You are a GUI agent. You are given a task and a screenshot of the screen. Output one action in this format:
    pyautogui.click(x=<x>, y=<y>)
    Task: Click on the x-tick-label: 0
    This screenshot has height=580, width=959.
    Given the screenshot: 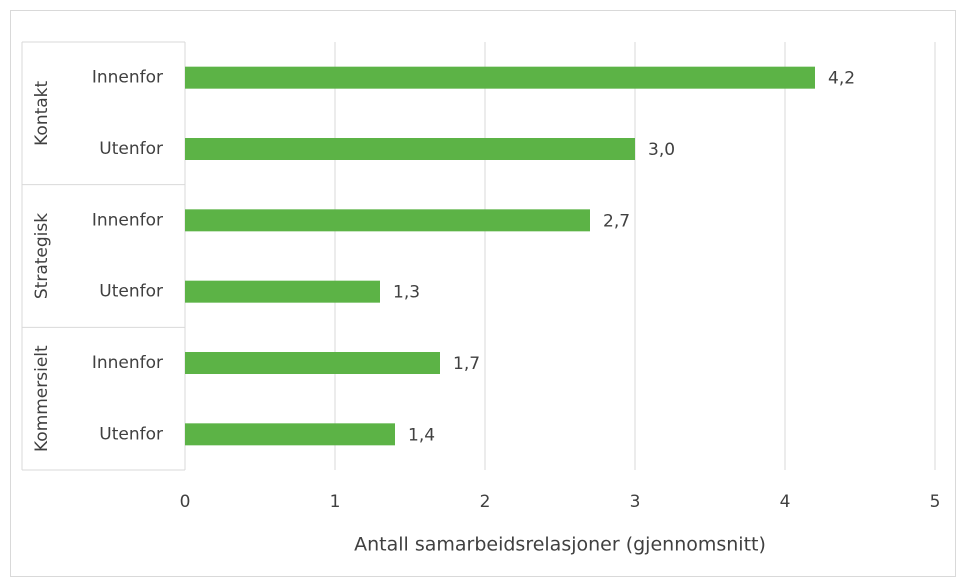 What is the action you would take?
    pyautogui.click(x=185, y=502)
    